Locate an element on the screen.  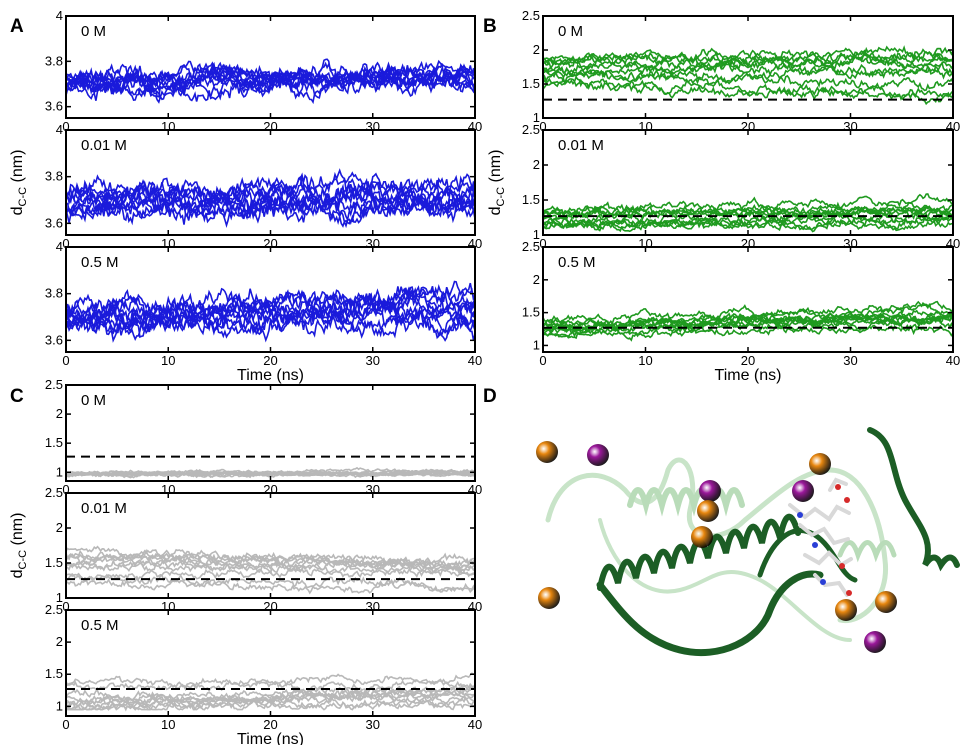
y-tick-label: 3.6 is located at coordinates (54, 106).